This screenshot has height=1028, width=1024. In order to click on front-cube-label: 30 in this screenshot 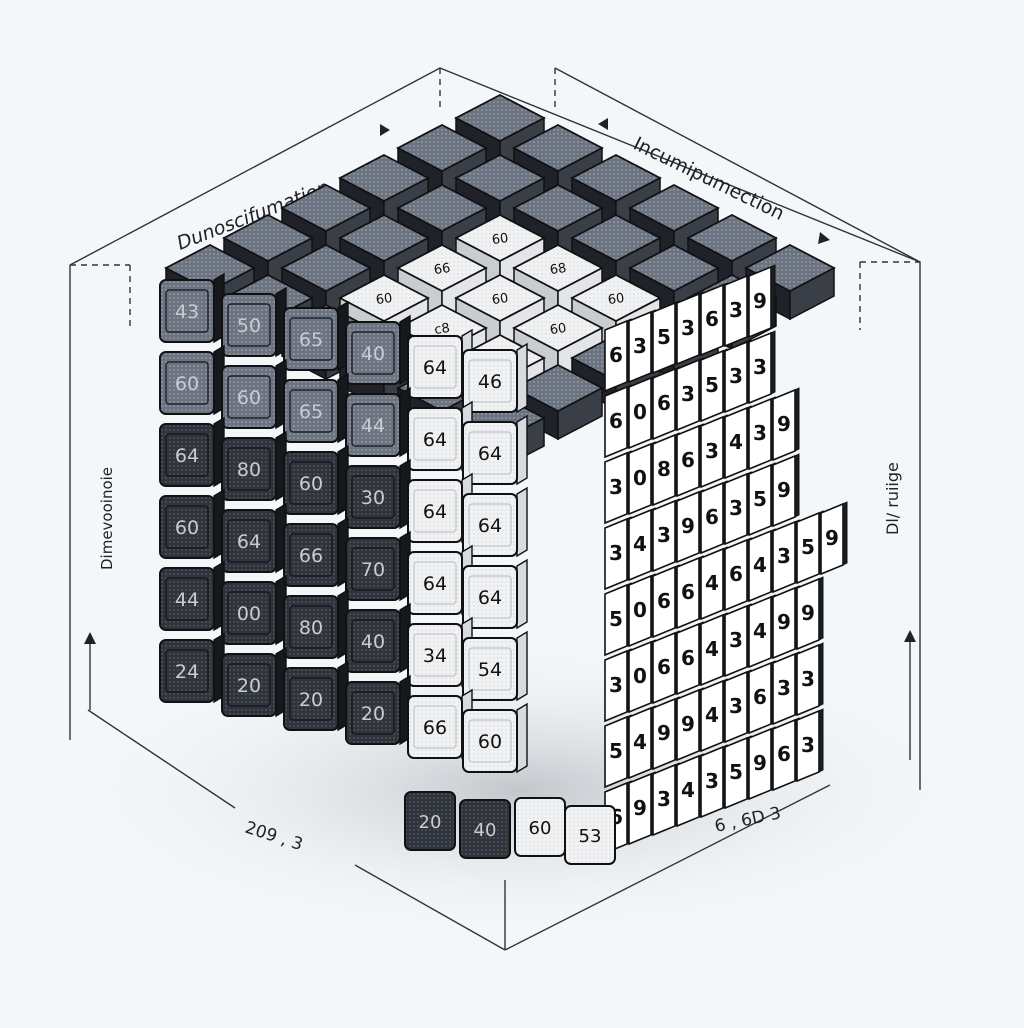, I will do `click(373, 498)`.